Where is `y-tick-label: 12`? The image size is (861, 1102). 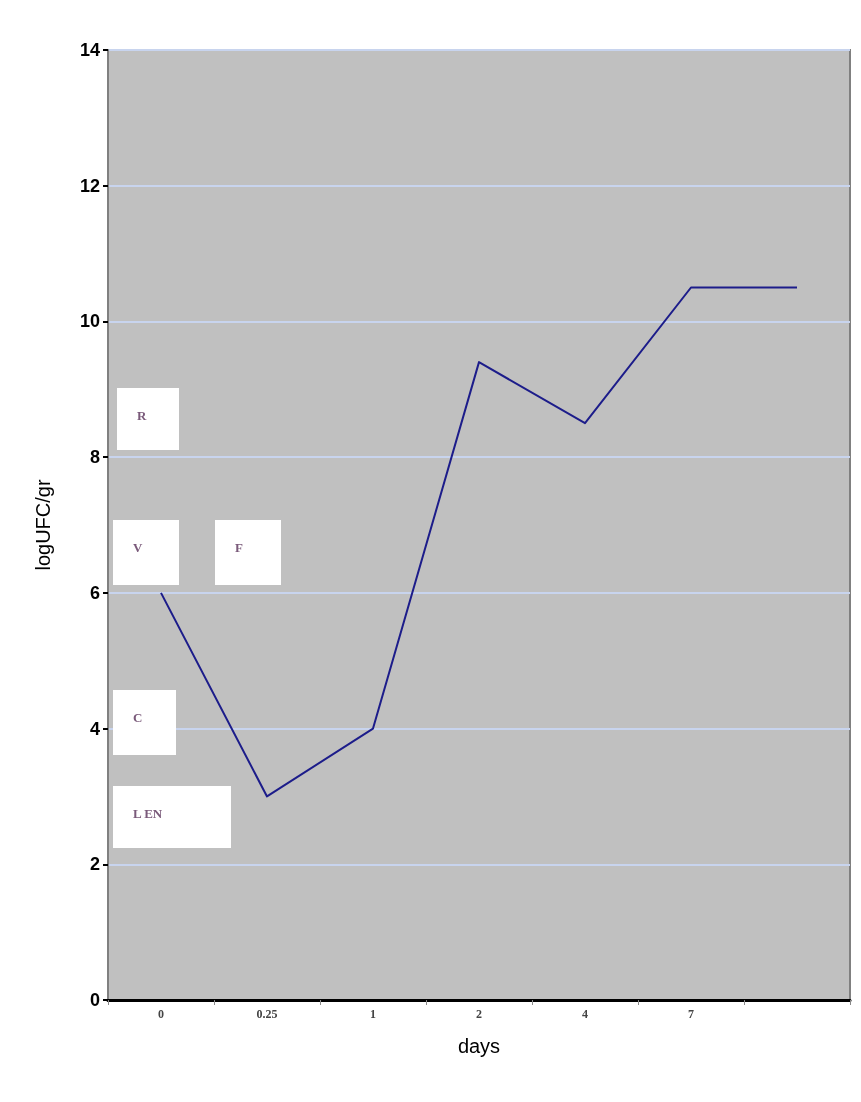 y-tick-label: 12 is located at coordinates (89, 185).